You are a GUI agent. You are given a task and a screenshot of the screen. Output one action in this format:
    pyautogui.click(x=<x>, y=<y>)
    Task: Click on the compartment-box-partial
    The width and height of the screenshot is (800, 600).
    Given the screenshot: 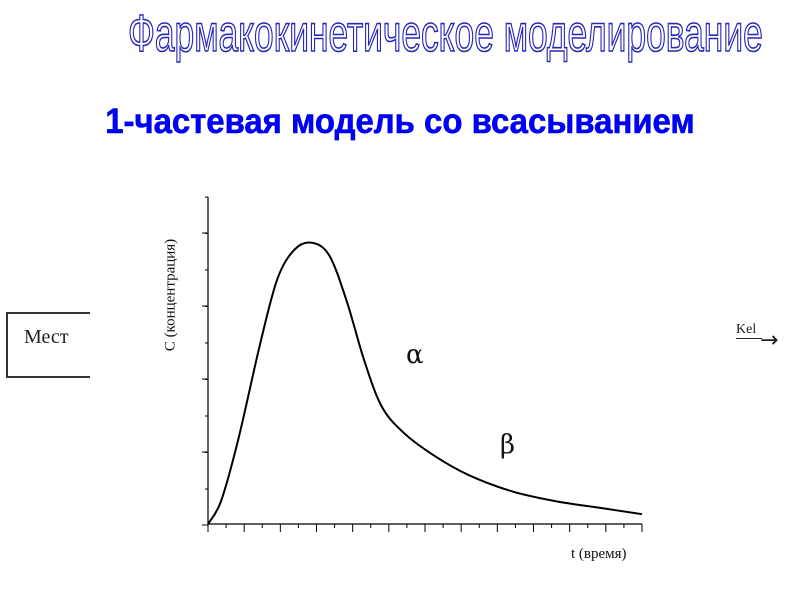 What is the action you would take?
    pyautogui.click(x=56, y=345)
    